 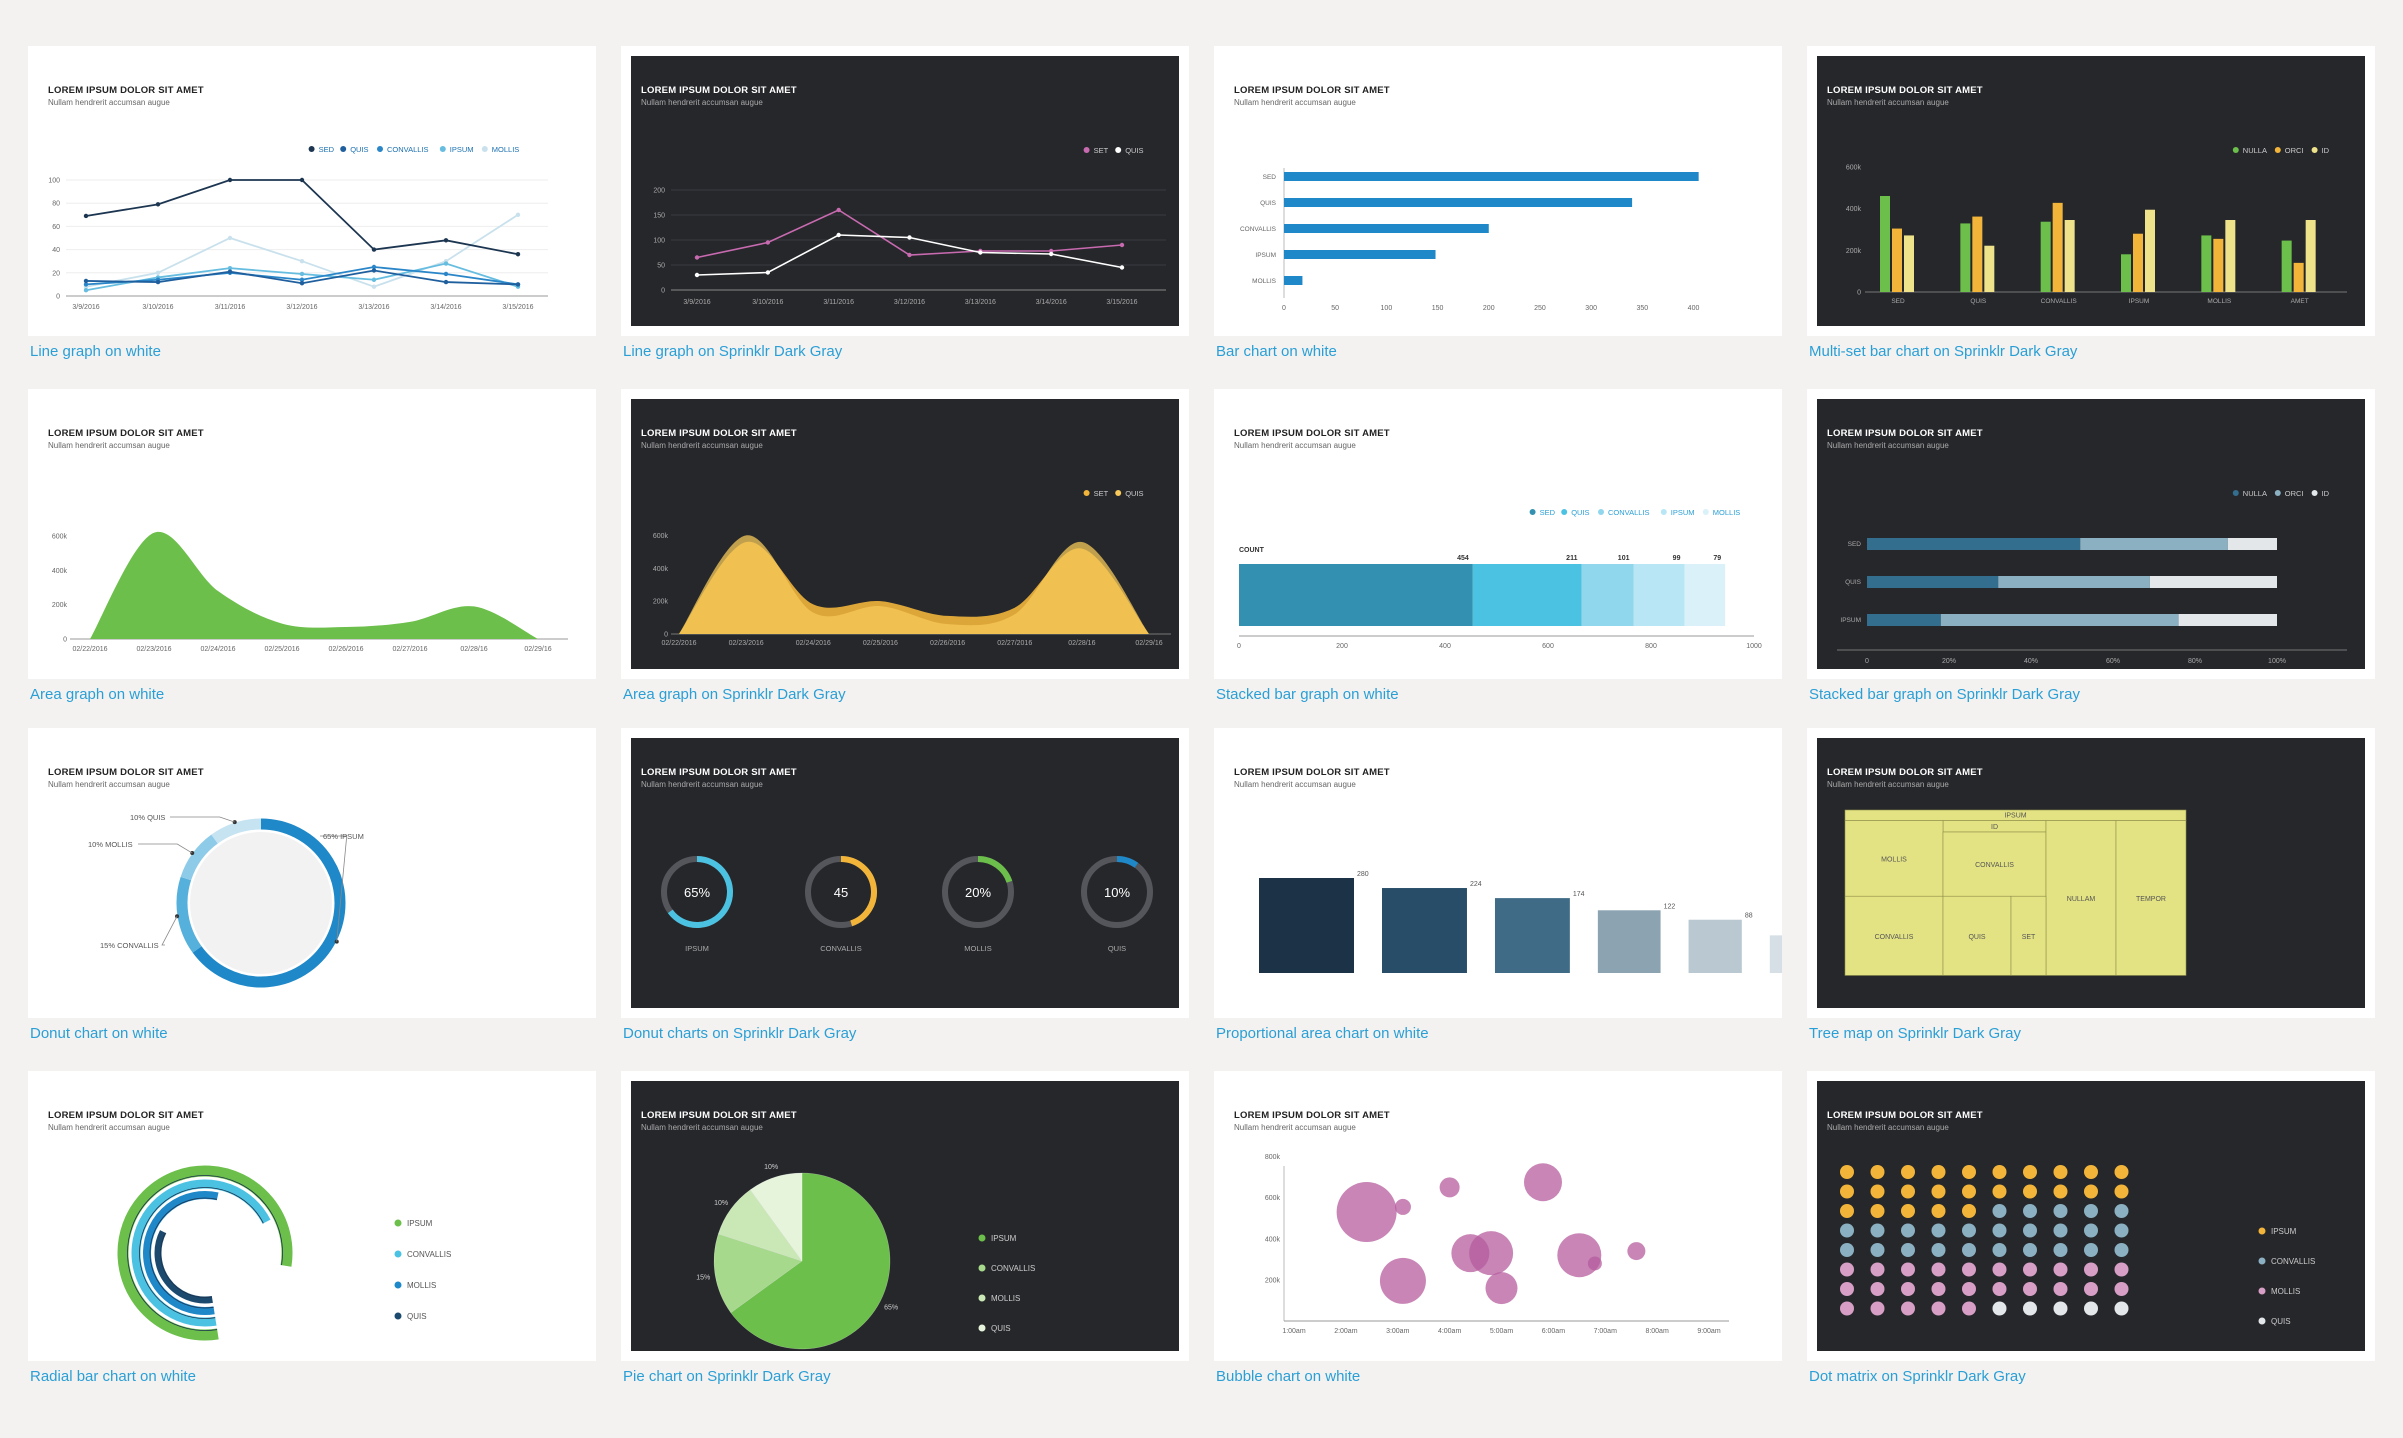 What do you see at coordinates (334, 888) in the screenshot?
I see `label-leader` at bounding box center [334, 888].